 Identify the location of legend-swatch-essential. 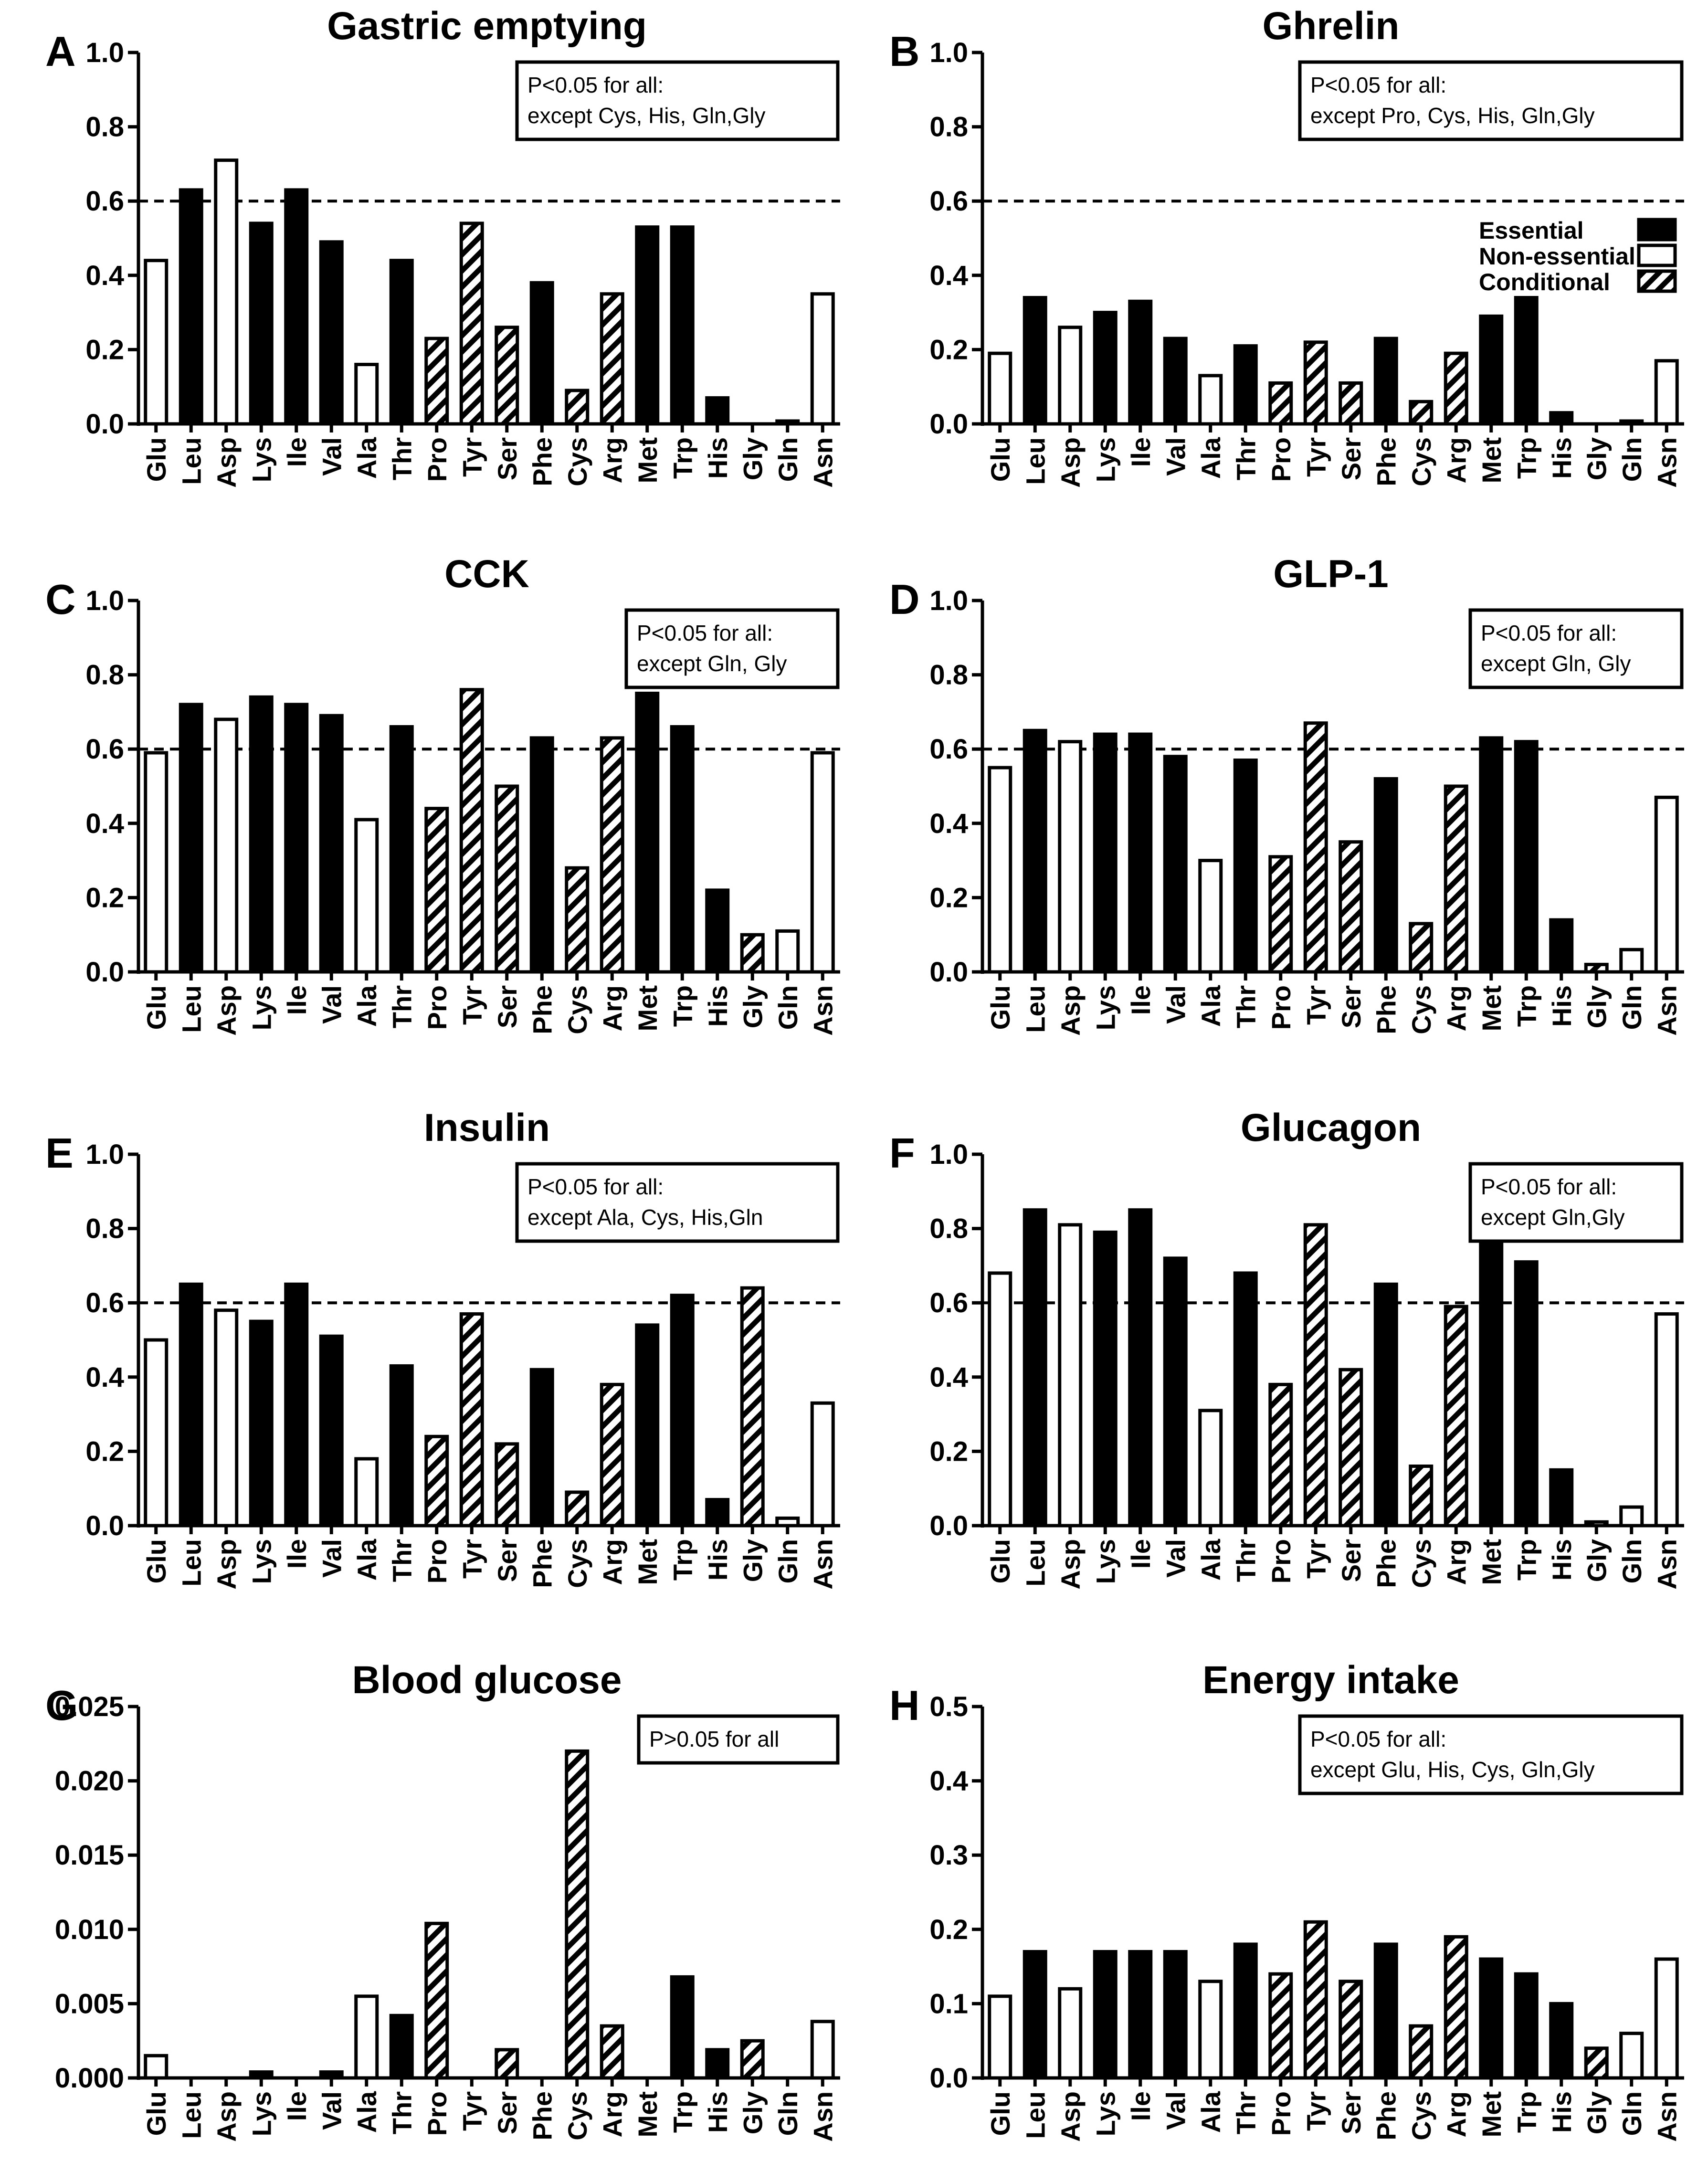
(1657, 230).